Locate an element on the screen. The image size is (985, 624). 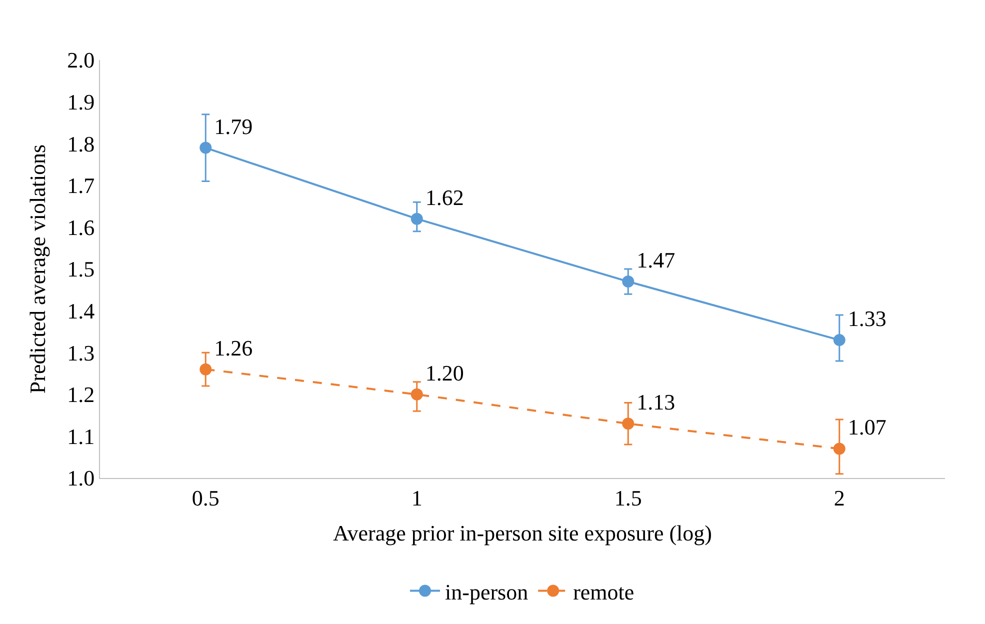
y-axis-title: Predicted average violations is located at coordinates (37, 269).